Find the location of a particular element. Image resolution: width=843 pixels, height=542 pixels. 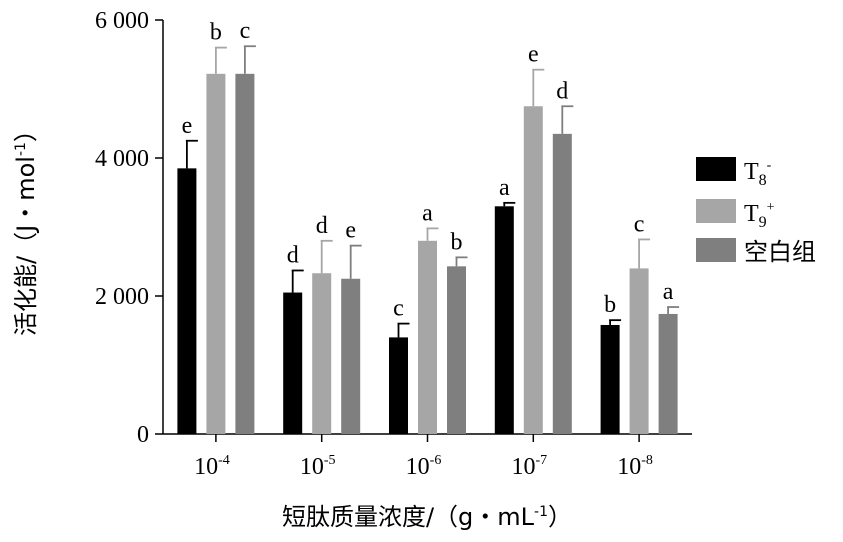

y-axis: 0 2 000 4 000 6 000 is located at coordinates (129, 228).